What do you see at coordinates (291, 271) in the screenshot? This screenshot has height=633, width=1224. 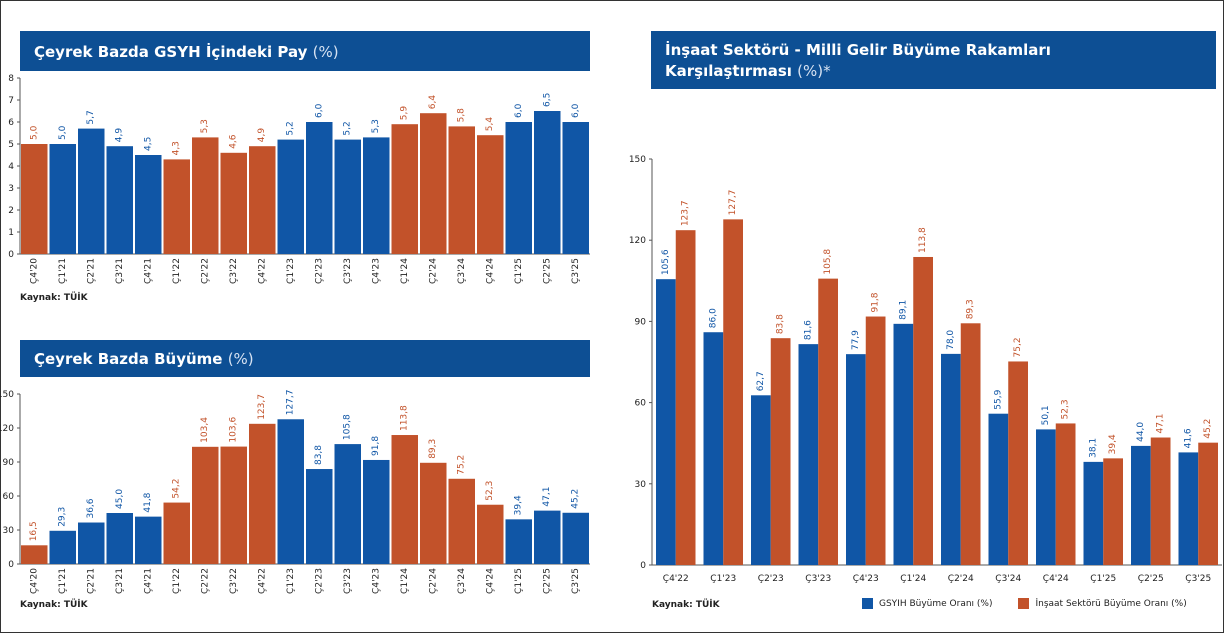 I see `chart1-category-label: Ç1'23` at bounding box center [291, 271].